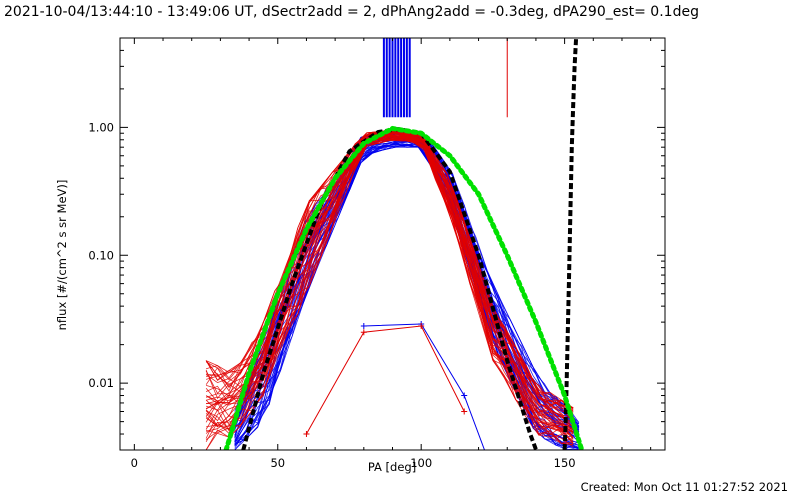  What do you see at coordinates (424, 386) in the screenshot?
I see `series-2-line` at bounding box center [424, 386].